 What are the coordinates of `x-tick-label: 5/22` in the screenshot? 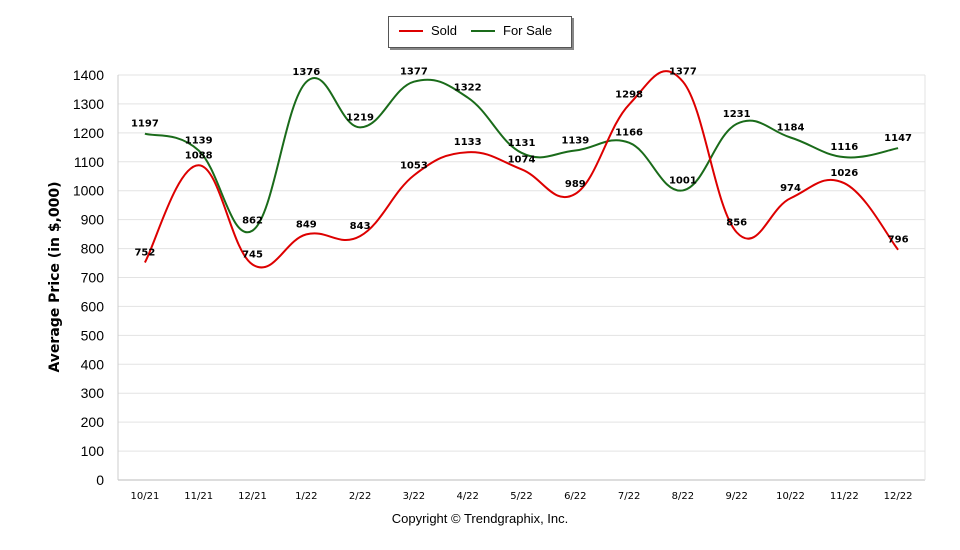 It's located at (521, 496).